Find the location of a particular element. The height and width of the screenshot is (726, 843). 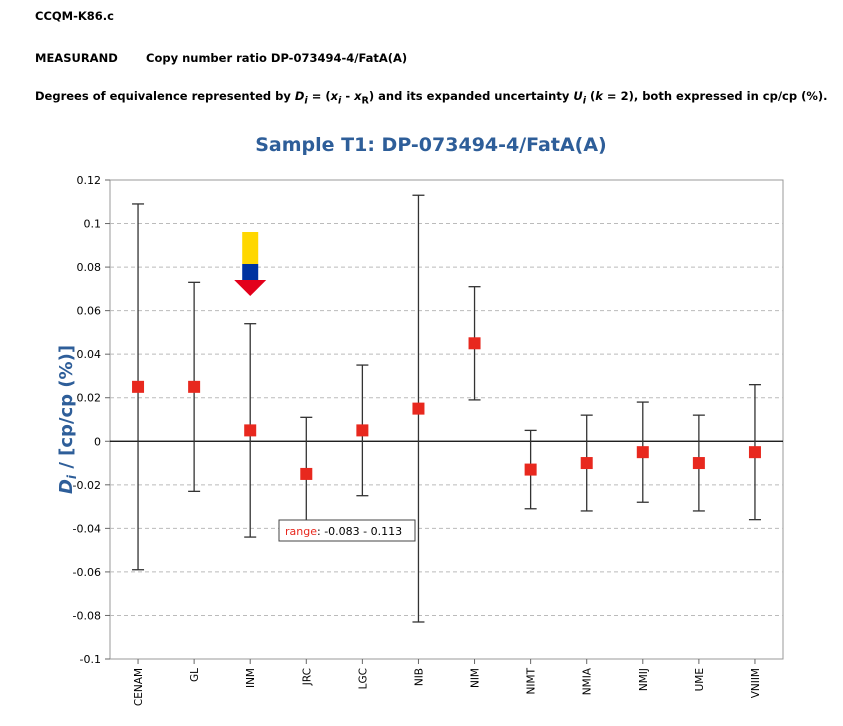

x-tick-label-nmij: NMIJ is located at coordinates (644, 679).